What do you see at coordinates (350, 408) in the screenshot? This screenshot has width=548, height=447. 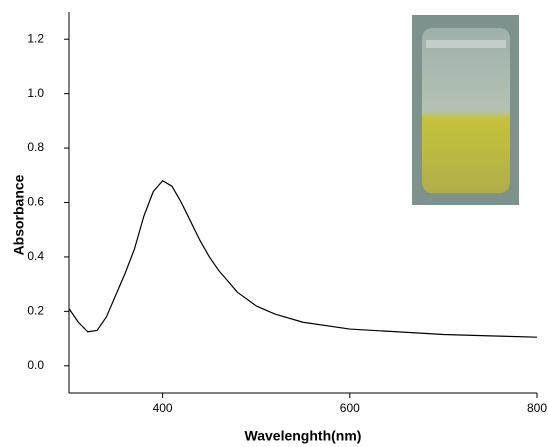 I see `x-tick-label: 600` at bounding box center [350, 408].